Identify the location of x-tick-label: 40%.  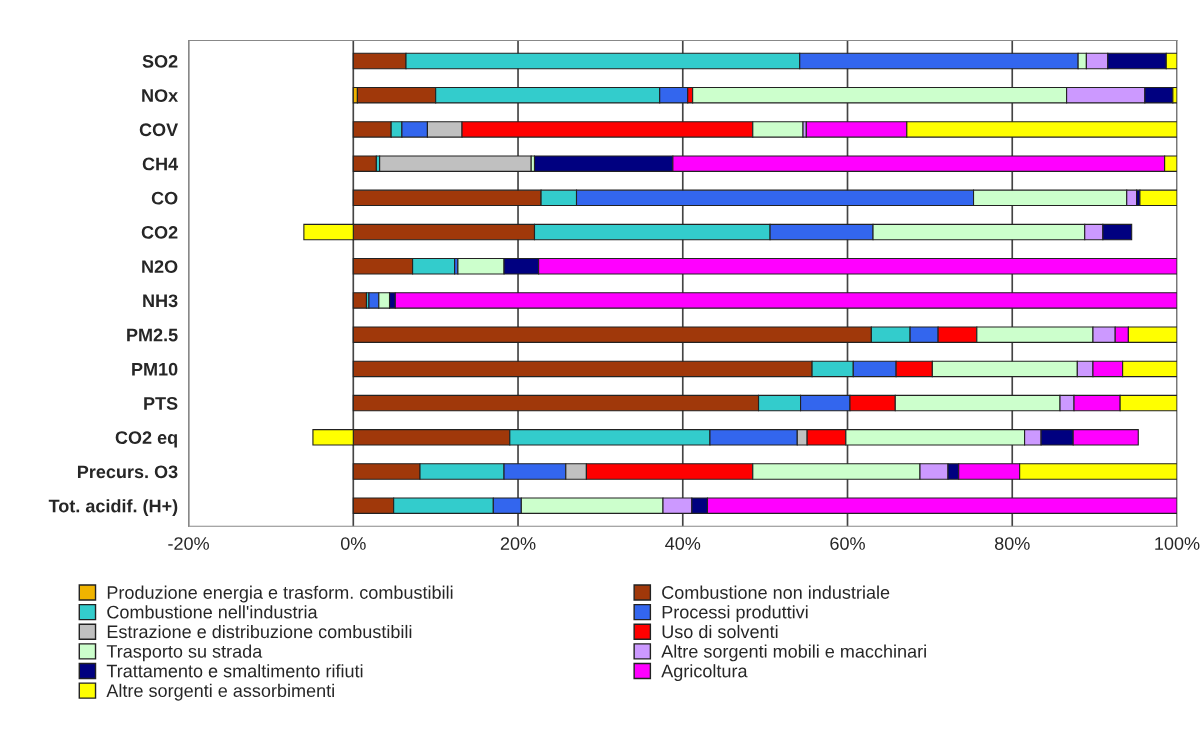
(683, 543).